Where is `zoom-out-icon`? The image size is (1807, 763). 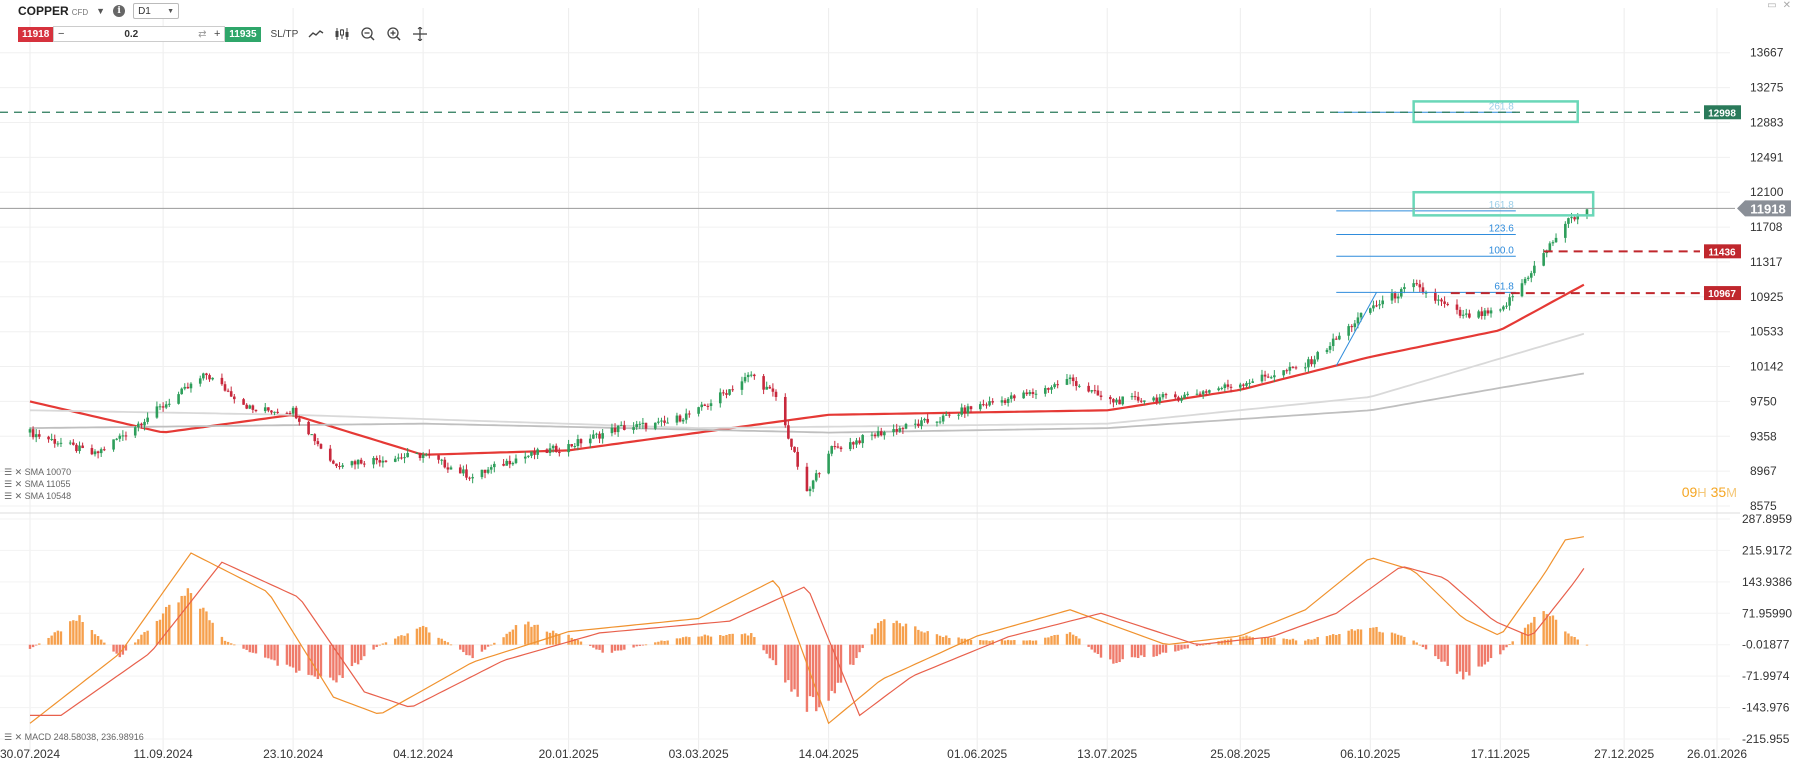
zoom-out-icon is located at coordinates (368, 34).